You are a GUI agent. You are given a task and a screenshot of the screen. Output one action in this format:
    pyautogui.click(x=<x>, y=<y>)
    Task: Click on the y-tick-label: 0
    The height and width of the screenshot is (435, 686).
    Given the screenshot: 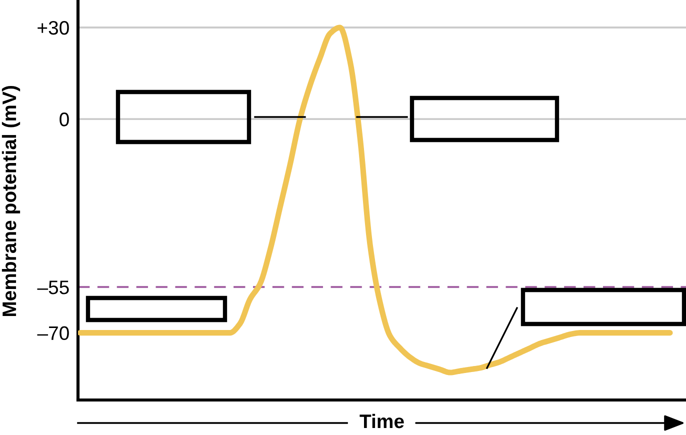 What is the action you would take?
    pyautogui.click(x=64, y=119)
    